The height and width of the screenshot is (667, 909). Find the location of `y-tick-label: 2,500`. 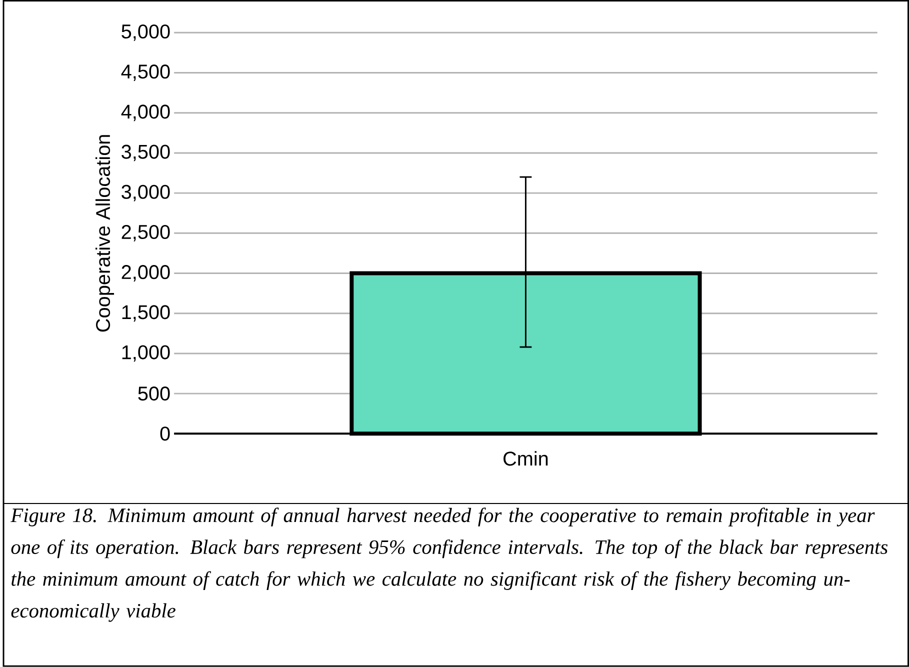

y-tick-label: 2,500 is located at coordinates (146, 233).